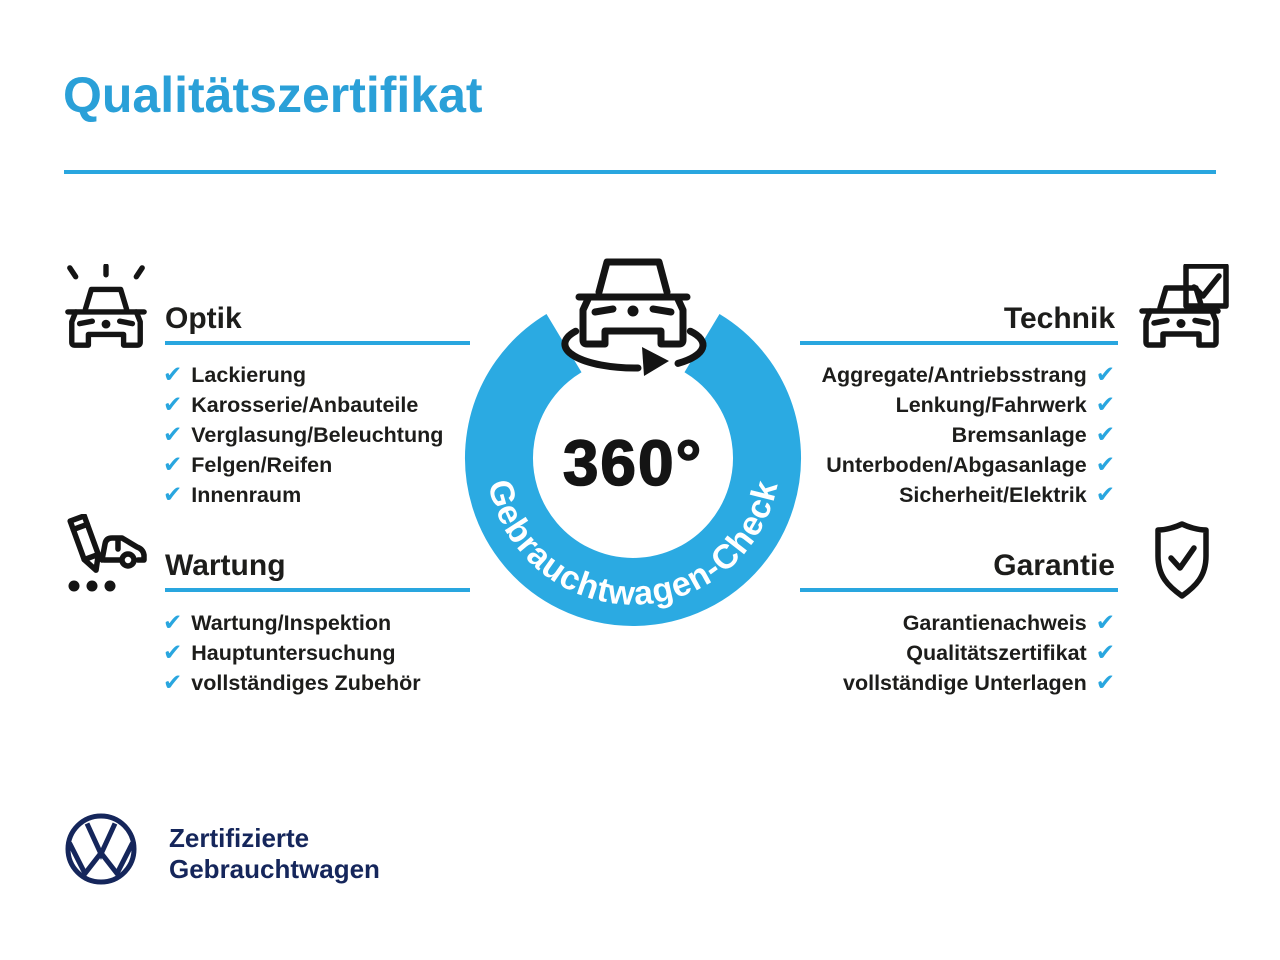 The width and height of the screenshot is (1280, 960). I want to click on section-underline-wartung, so click(317, 590).